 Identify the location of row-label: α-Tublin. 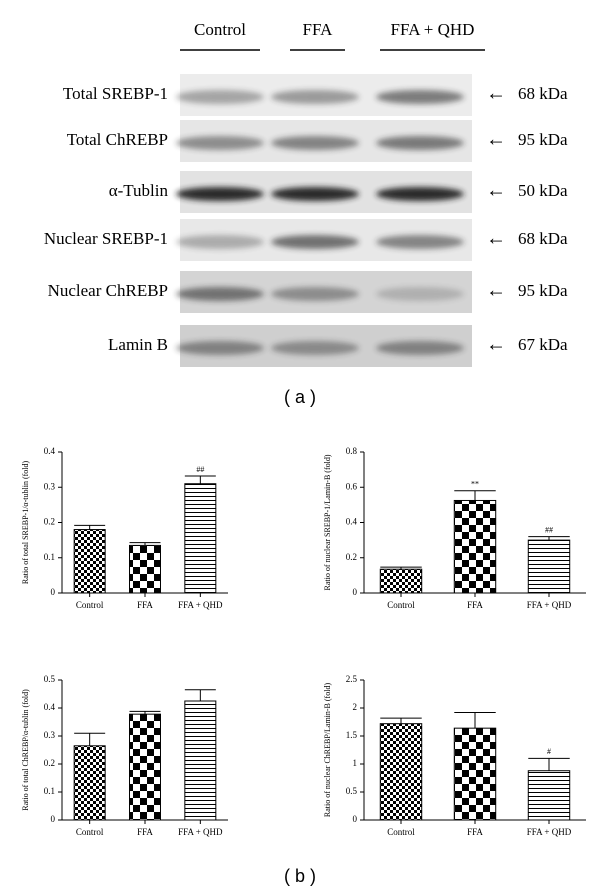
(139, 190).